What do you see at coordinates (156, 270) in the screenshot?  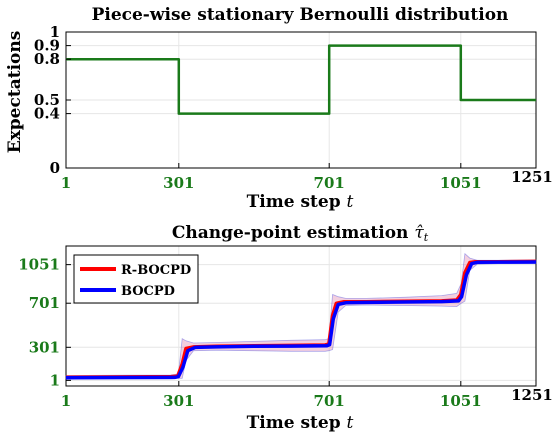 I see `legend-label-rbocpd: R-BOCPD` at bounding box center [156, 270].